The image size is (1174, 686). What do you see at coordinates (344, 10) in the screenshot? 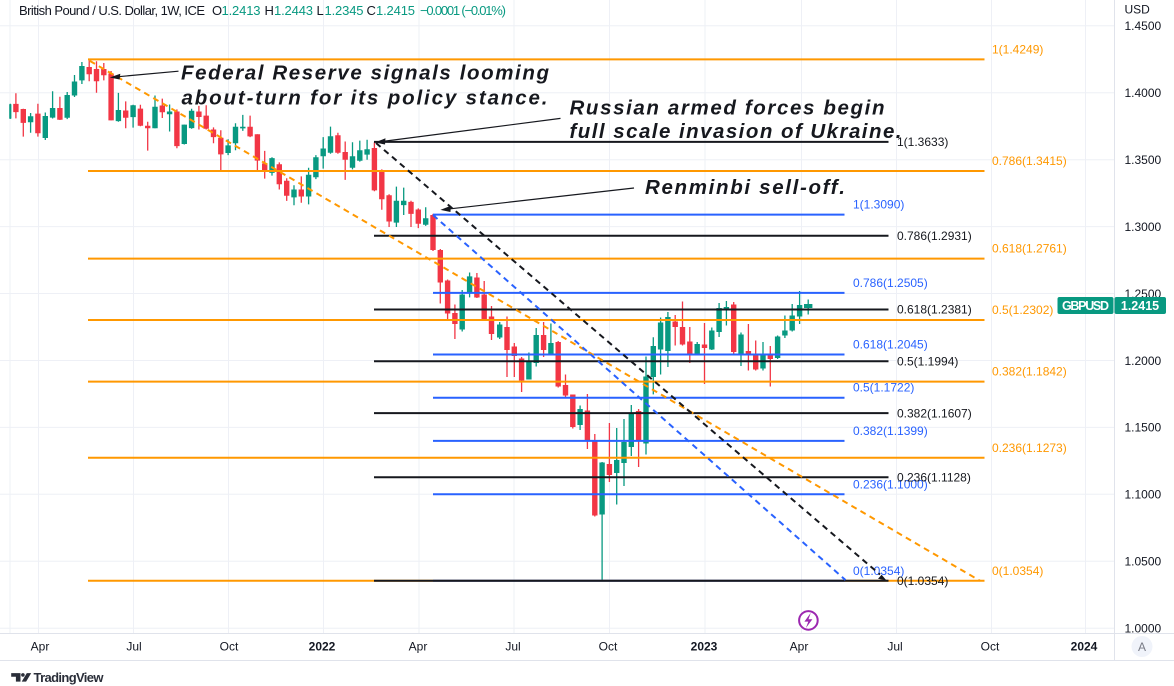
I see `svg-text: 1.2345` at bounding box center [344, 10].